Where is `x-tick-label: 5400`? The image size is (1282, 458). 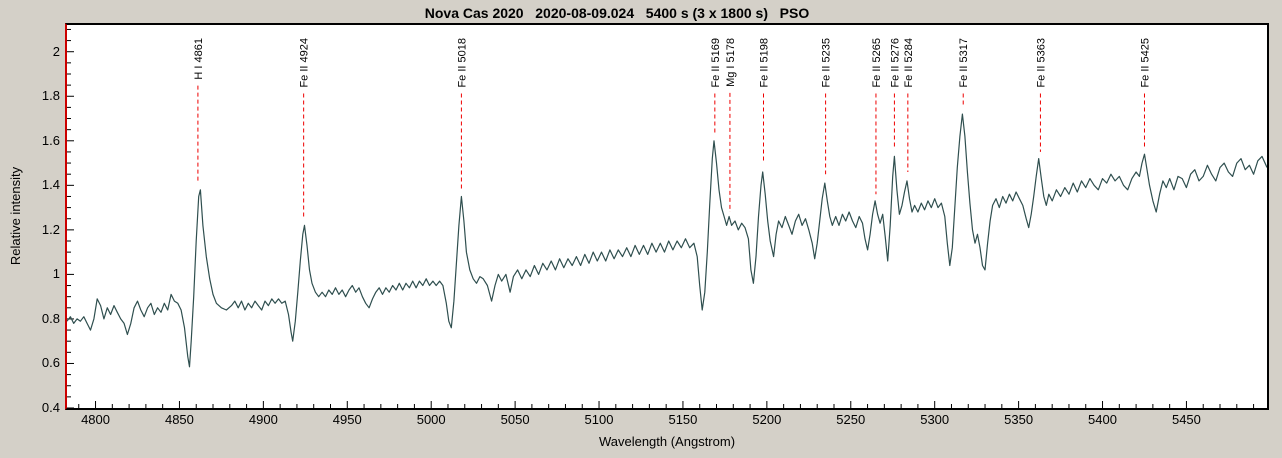 x-tick-label: 5400 is located at coordinates (1102, 419).